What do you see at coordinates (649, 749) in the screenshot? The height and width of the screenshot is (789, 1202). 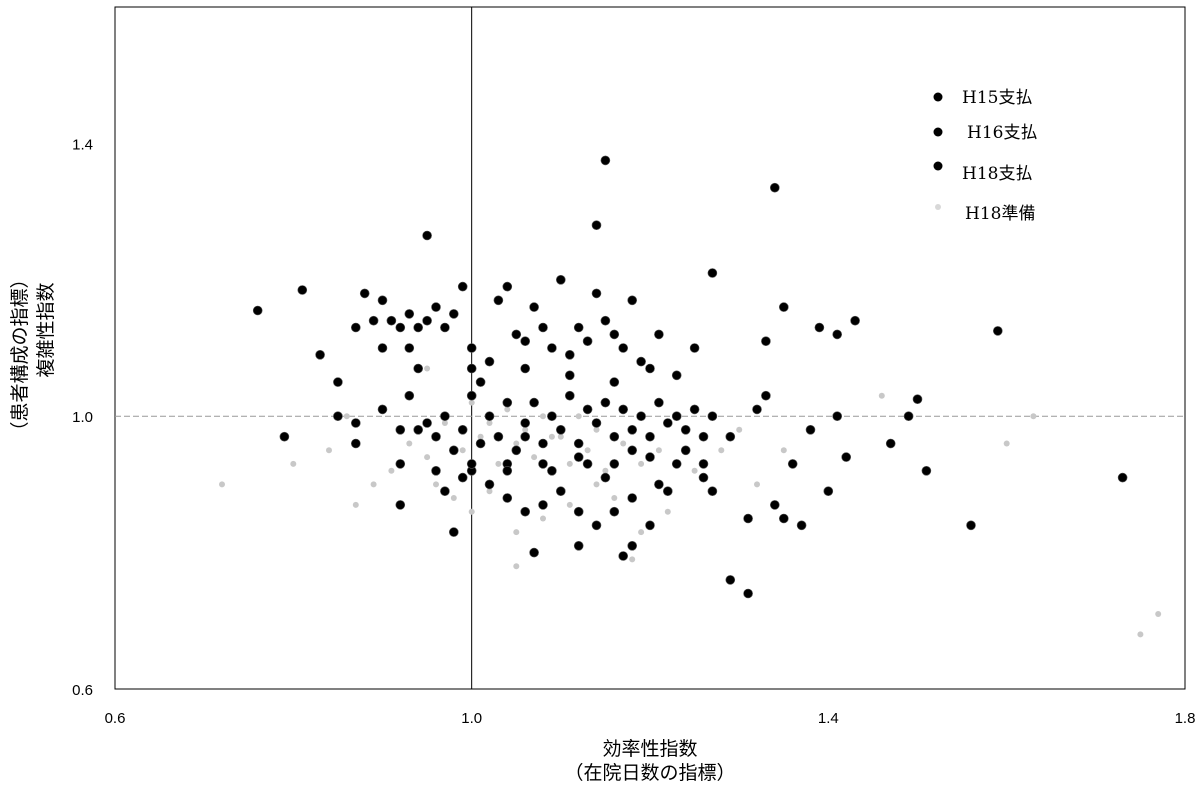 I see `x-axis-title-line1: 効率性指数` at bounding box center [649, 749].